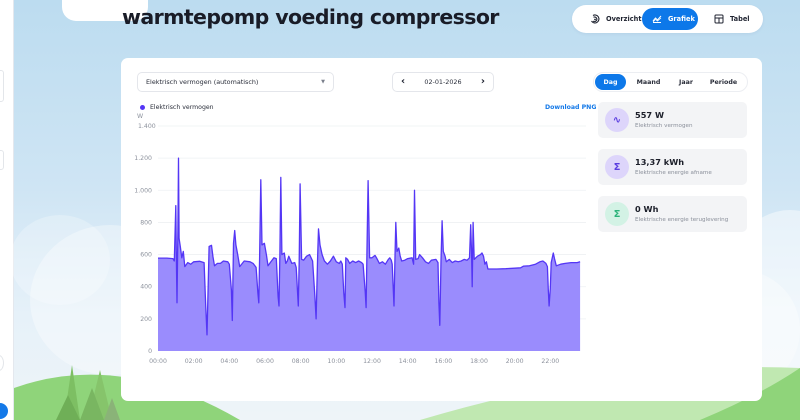  I want to click on y-tick-label: 600, so click(146, 255).